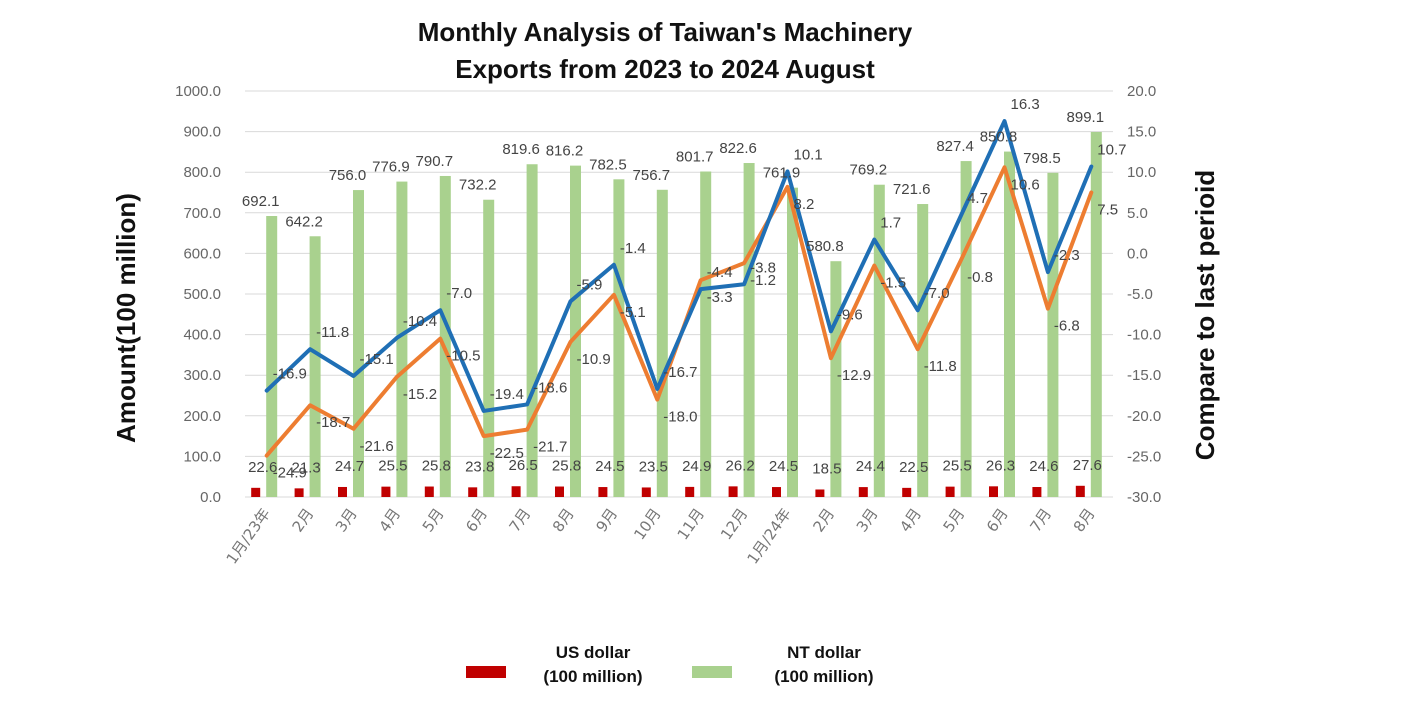 Image resolution: width=1410 pixels, height=702 pixels. What do you see at coordinates (763, 280) in the screenshot?
I see `data-label-compare-us-dollar: -1.2` at bounding box center [763, 280].